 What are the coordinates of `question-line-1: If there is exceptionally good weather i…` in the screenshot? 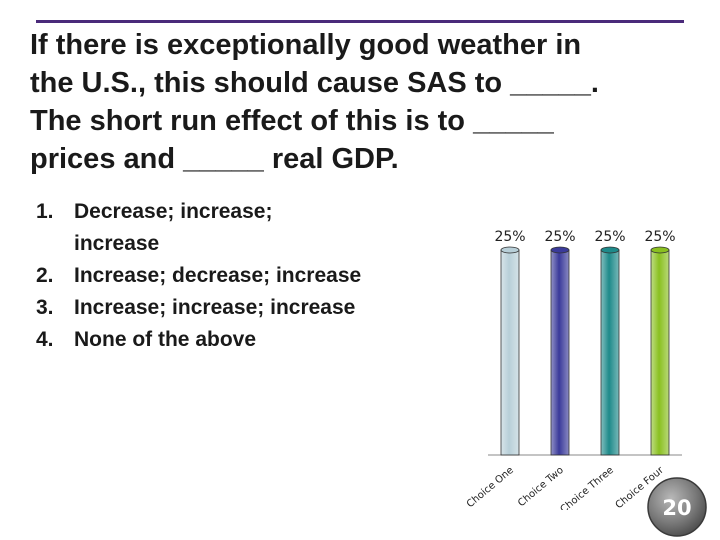 It's located at (306, 45).